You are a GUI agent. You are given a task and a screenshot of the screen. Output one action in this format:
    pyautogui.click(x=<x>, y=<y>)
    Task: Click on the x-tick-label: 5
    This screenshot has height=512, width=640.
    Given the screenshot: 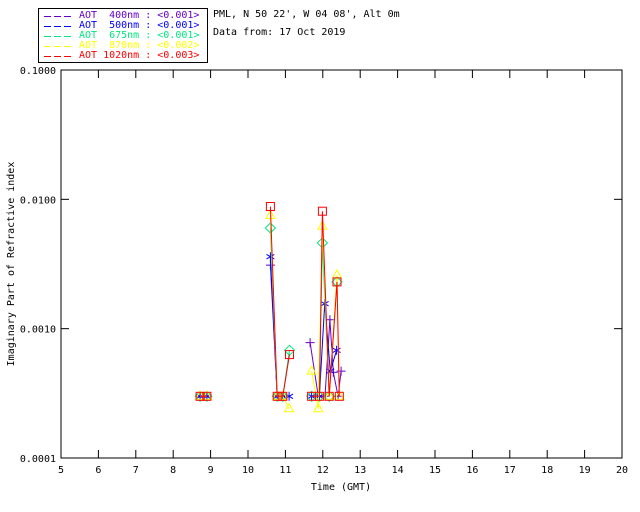 What is the action you would take?
    pyautogui.click(x=61, y=470)
    